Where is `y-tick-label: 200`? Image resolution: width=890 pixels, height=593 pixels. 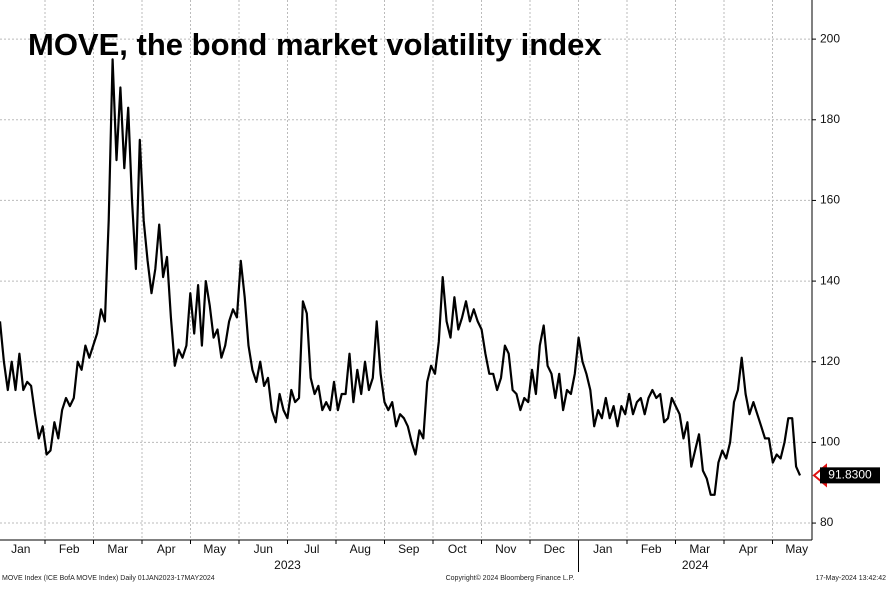 y-tick-label: 200 is located at coordinates (830, 38).